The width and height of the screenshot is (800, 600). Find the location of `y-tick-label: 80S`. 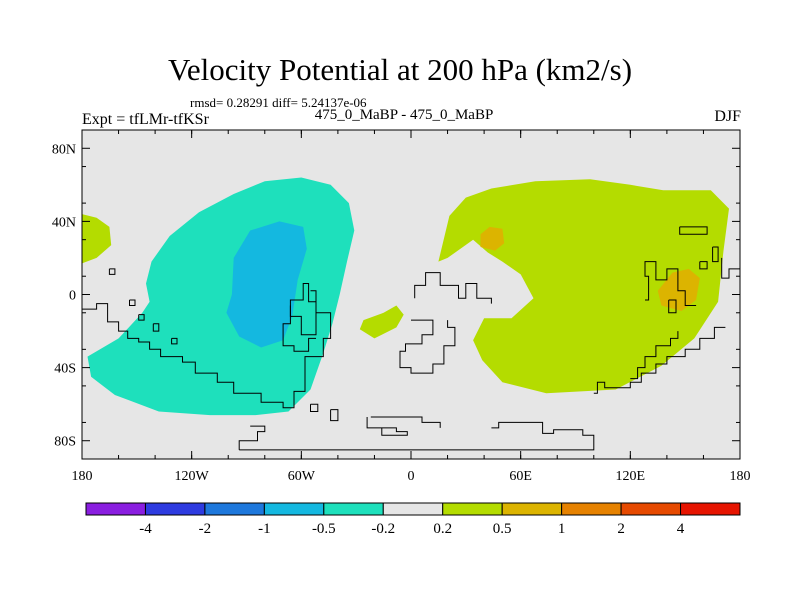

y-tick-label: 80S is located at coordinates (65, 442).